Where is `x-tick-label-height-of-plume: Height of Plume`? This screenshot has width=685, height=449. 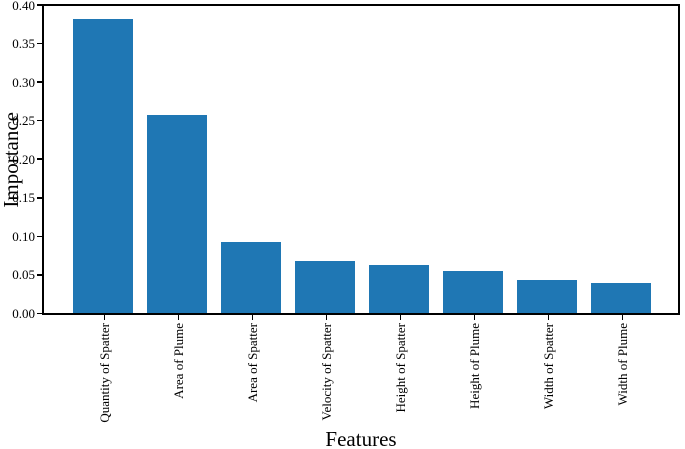
x-tick-label-height-of-plume: Height of Plume is located at coordinates (474, 366).